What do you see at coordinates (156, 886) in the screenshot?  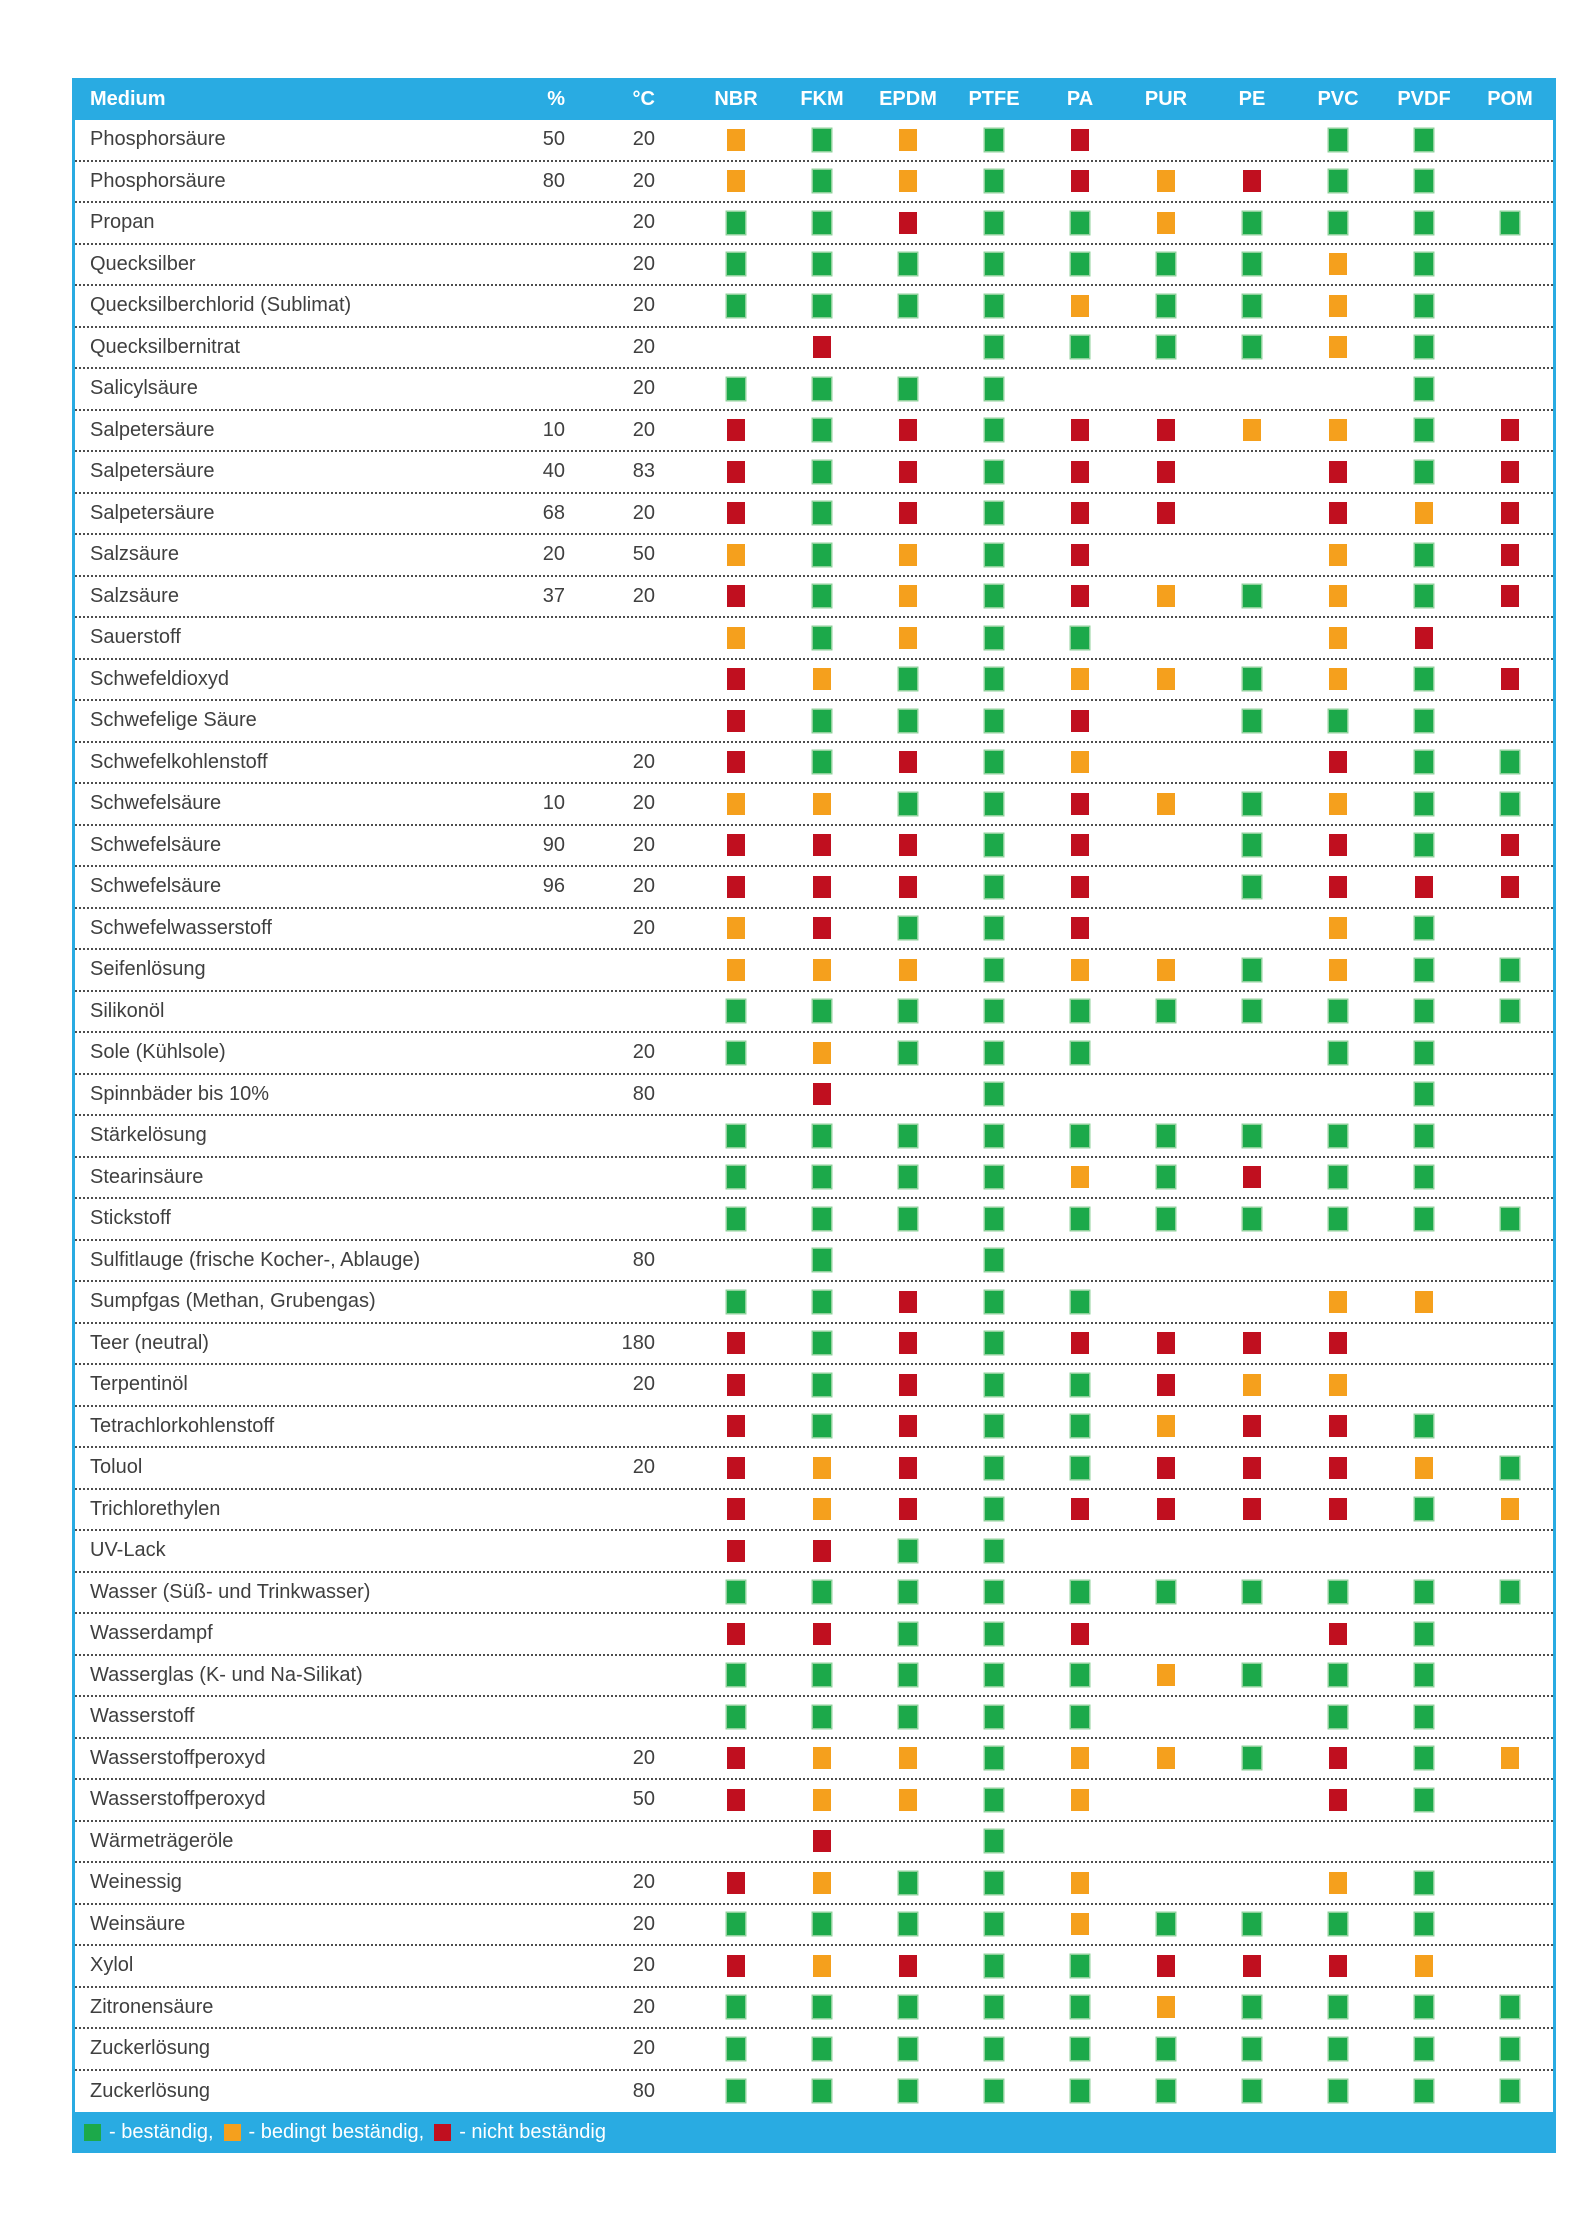 I see `medium-cell: Schwefelsäure` at bounding box center [156, 886].